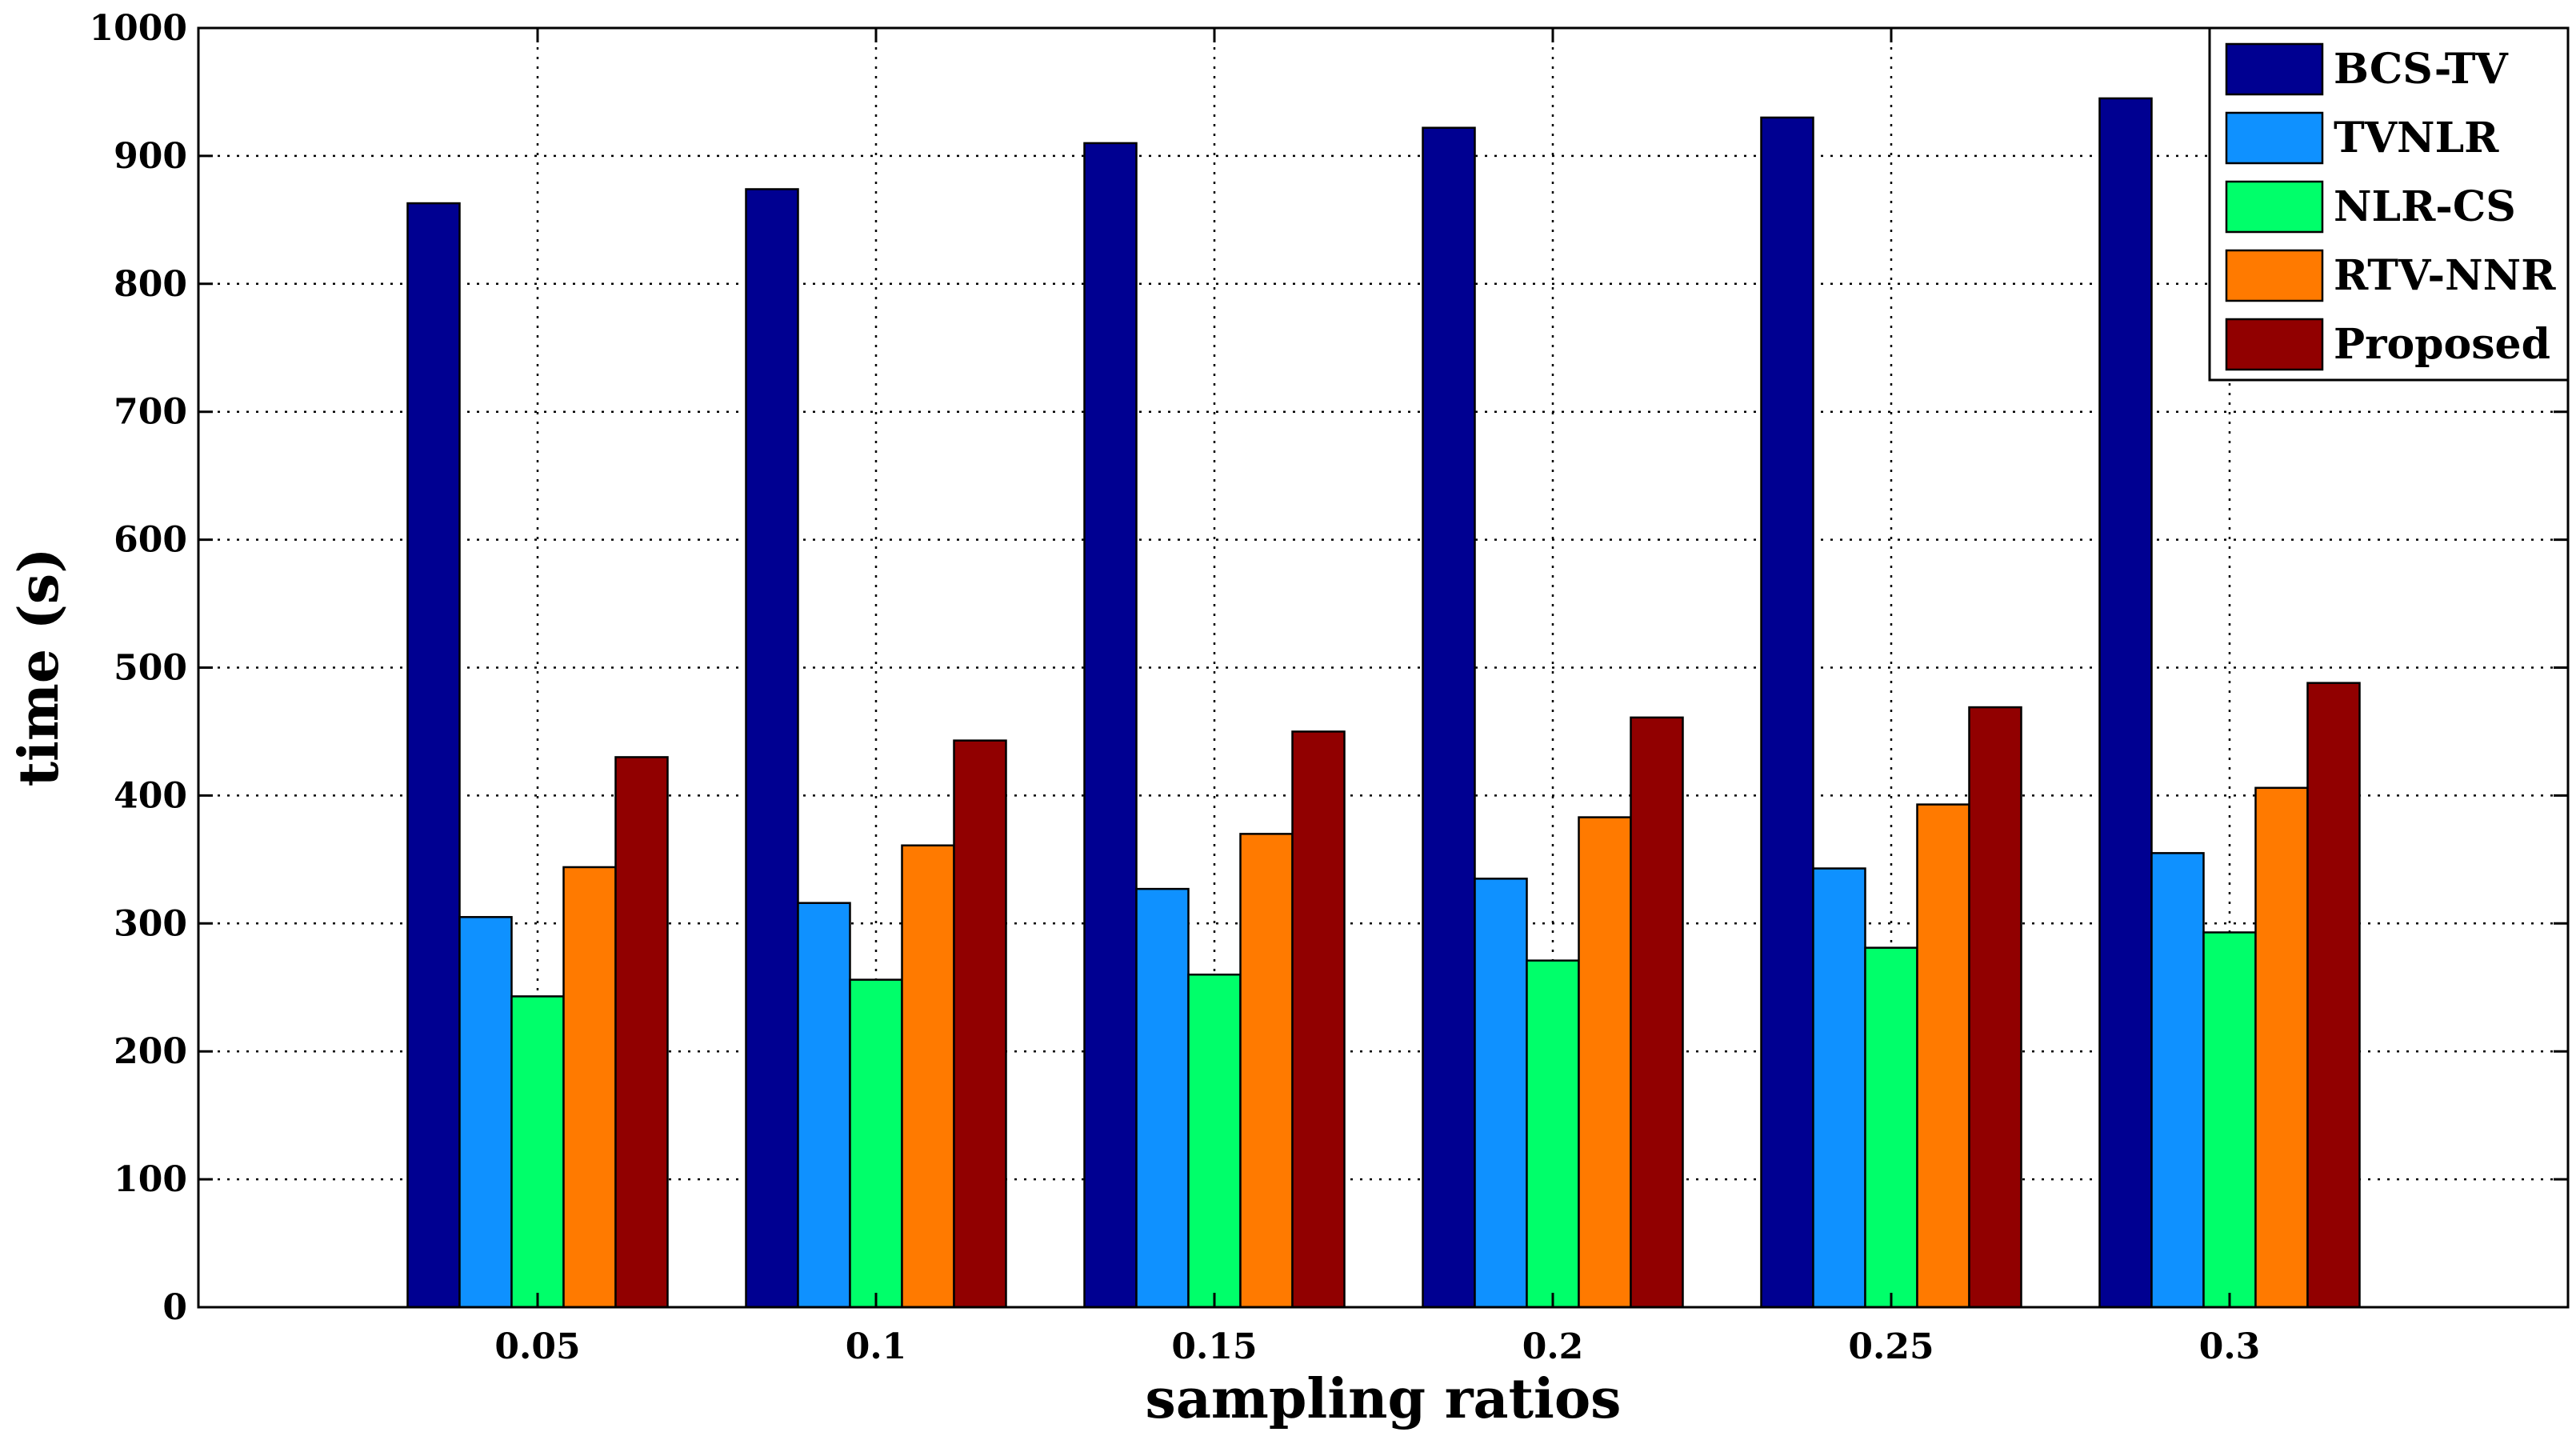  I want to click on legend-items: BCS-TV TVNLR NLR-CS RTV-NNR Proposed, so click(2390, 206).